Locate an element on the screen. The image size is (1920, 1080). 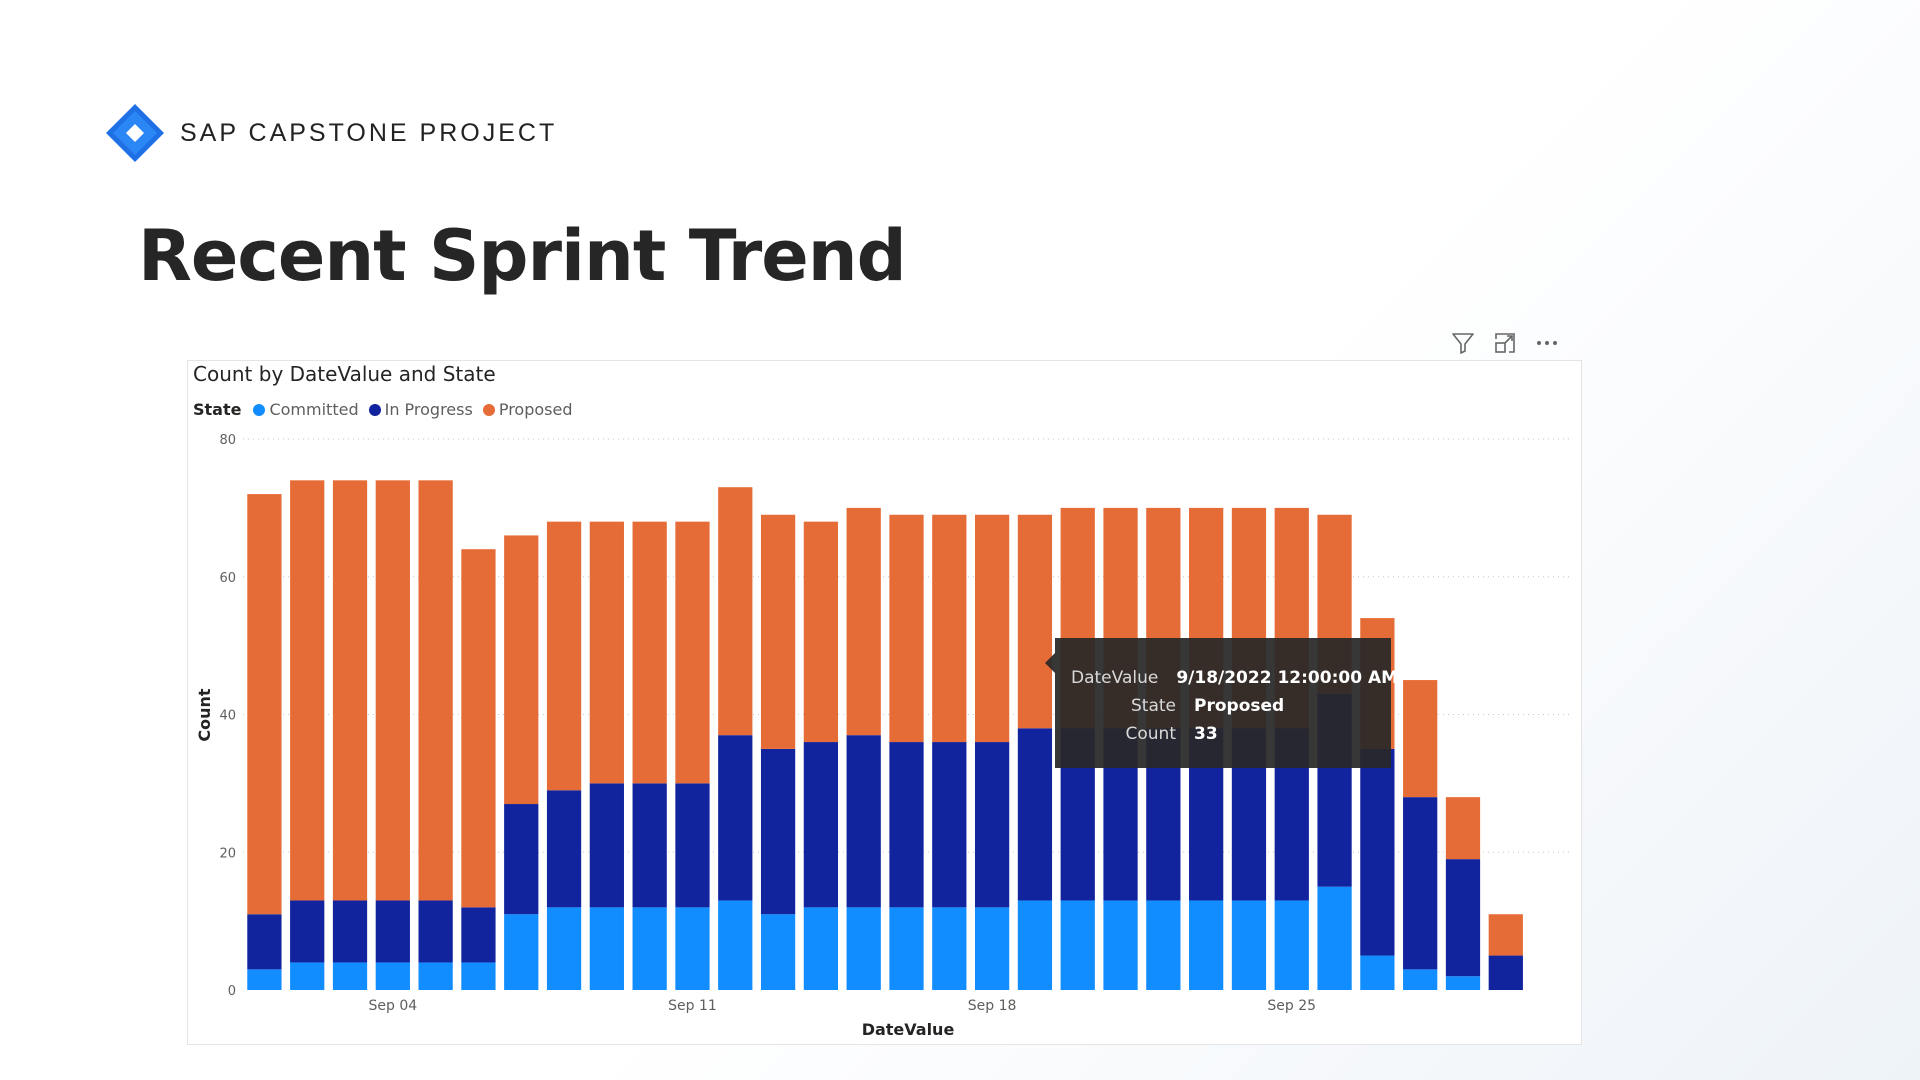
legend-item-in-progress: In Progress is located at coordinates (420, 409).